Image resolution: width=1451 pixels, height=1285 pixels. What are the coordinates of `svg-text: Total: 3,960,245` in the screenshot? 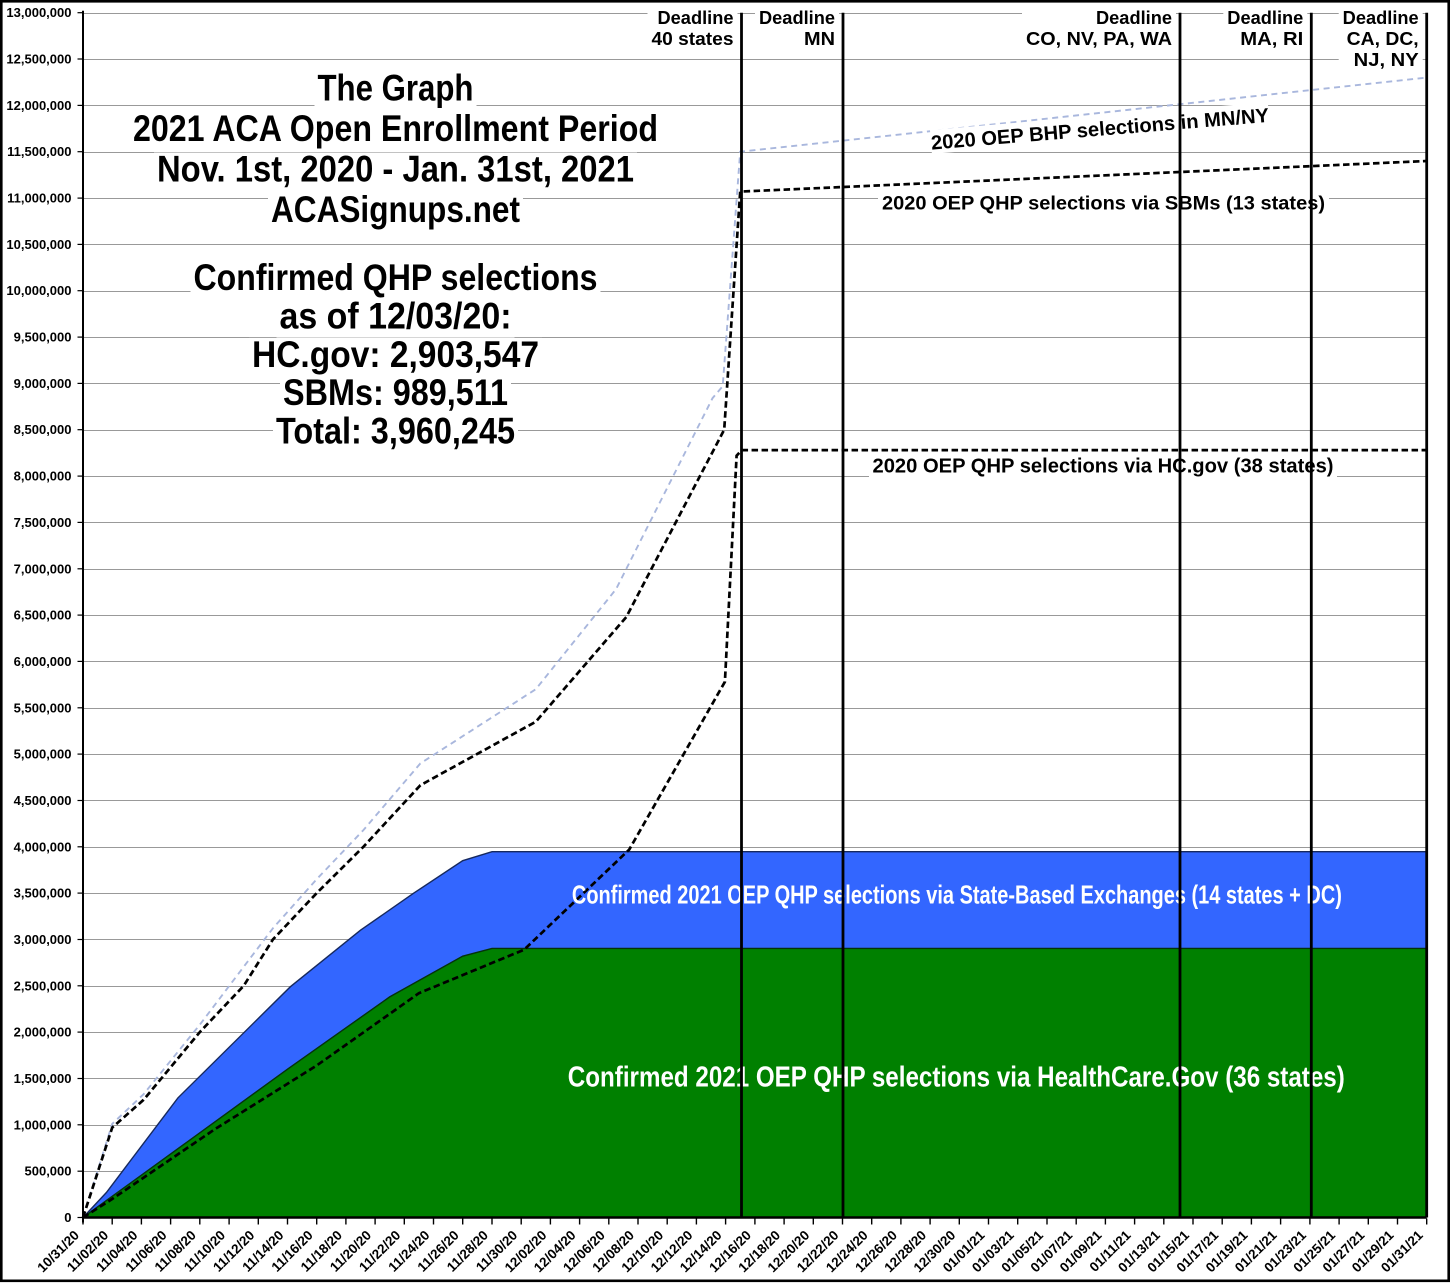 It's located at (395, 431).